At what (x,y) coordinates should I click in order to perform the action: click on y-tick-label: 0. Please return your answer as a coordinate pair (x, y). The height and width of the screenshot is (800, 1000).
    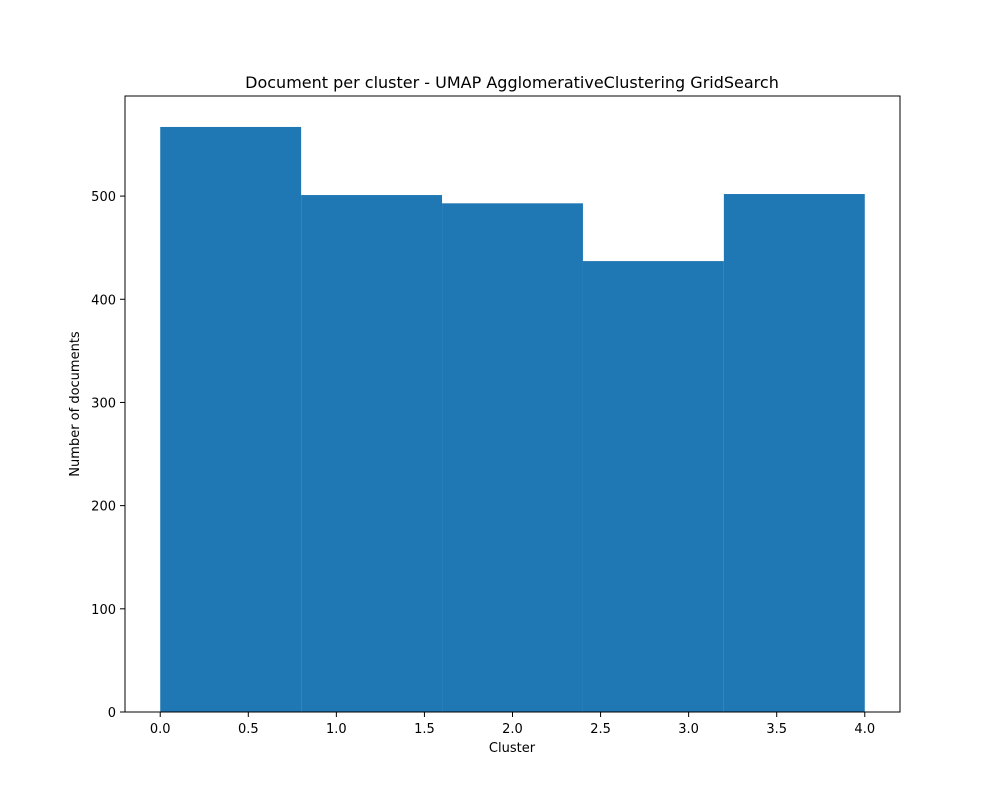
    Looking at the image, I should click on (112, 713).